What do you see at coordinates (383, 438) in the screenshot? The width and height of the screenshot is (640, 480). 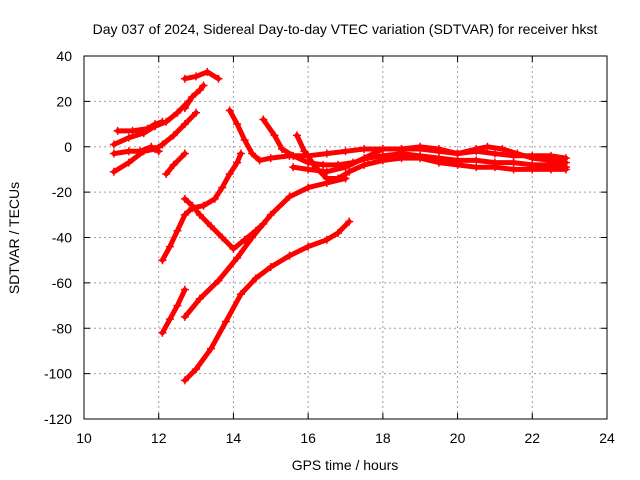 I see `x-tick-label: 18` at bounding box center [383, 438].